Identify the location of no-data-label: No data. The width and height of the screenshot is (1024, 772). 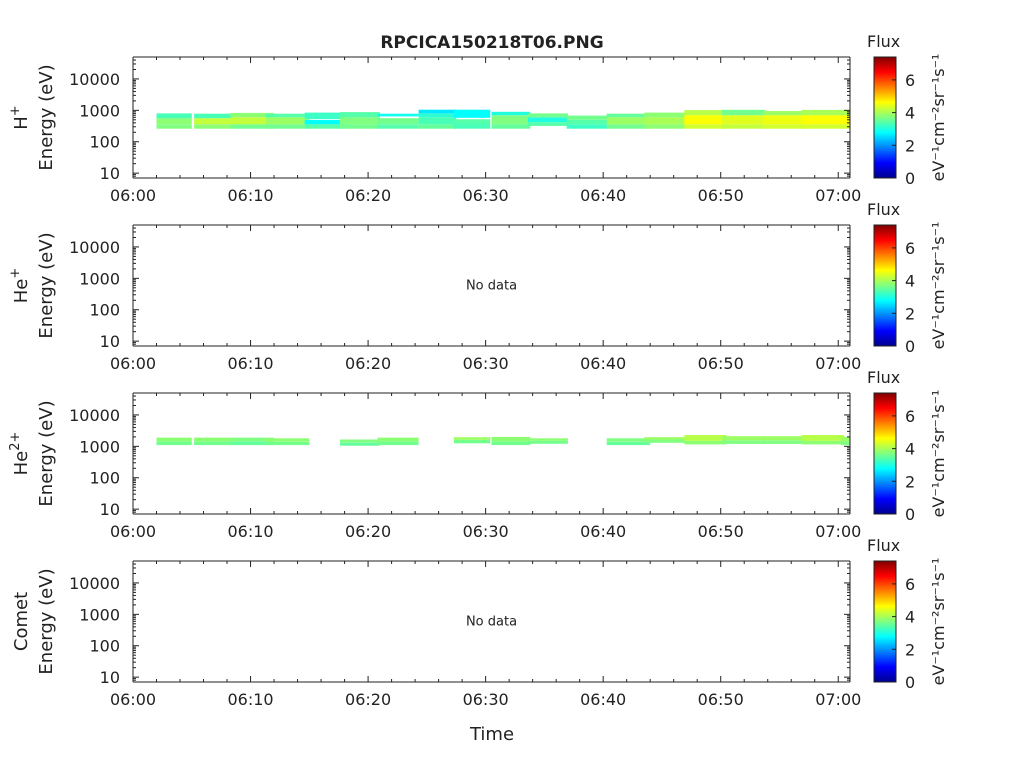
(491, 286).